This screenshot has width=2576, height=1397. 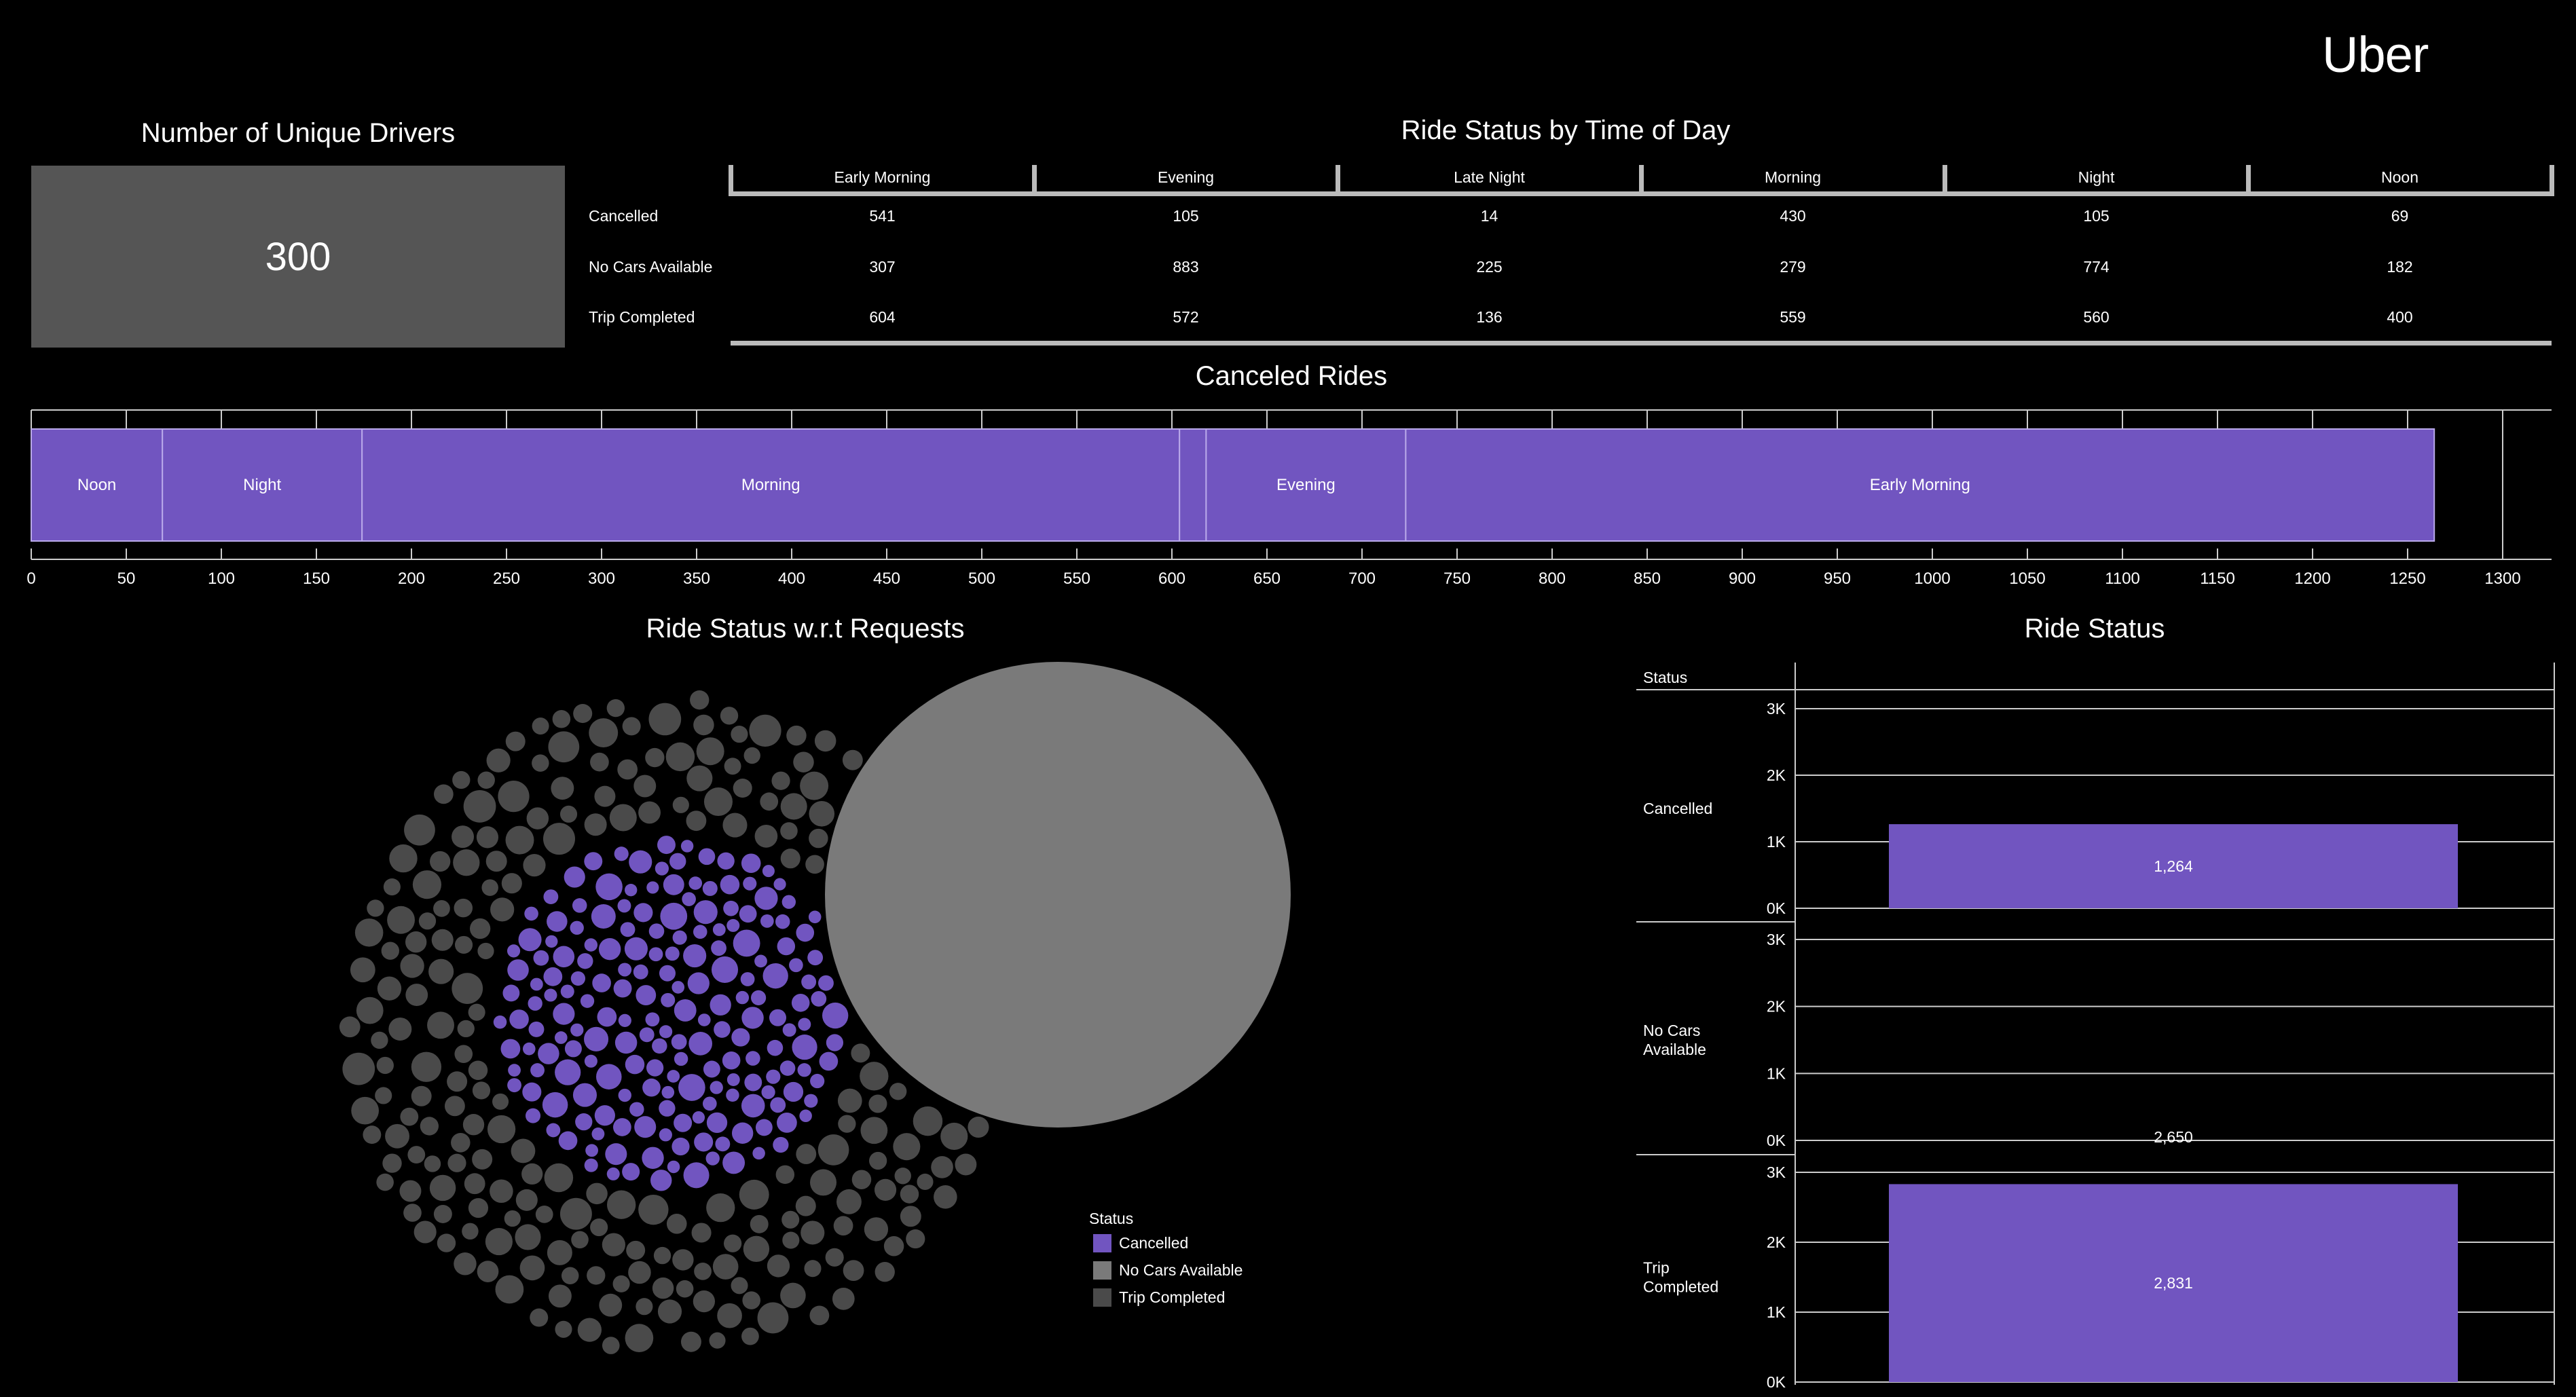 What do you see at coordinates (1159, 1297) in the screenshot?
I see `legend-item-trip-completed: Trip Completed` at bounding box center [1159, 1297].